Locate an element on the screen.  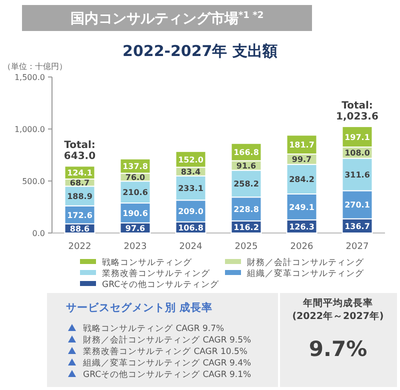
y-axis-title: （単位：十億円） is located at coordinates (35, 66).